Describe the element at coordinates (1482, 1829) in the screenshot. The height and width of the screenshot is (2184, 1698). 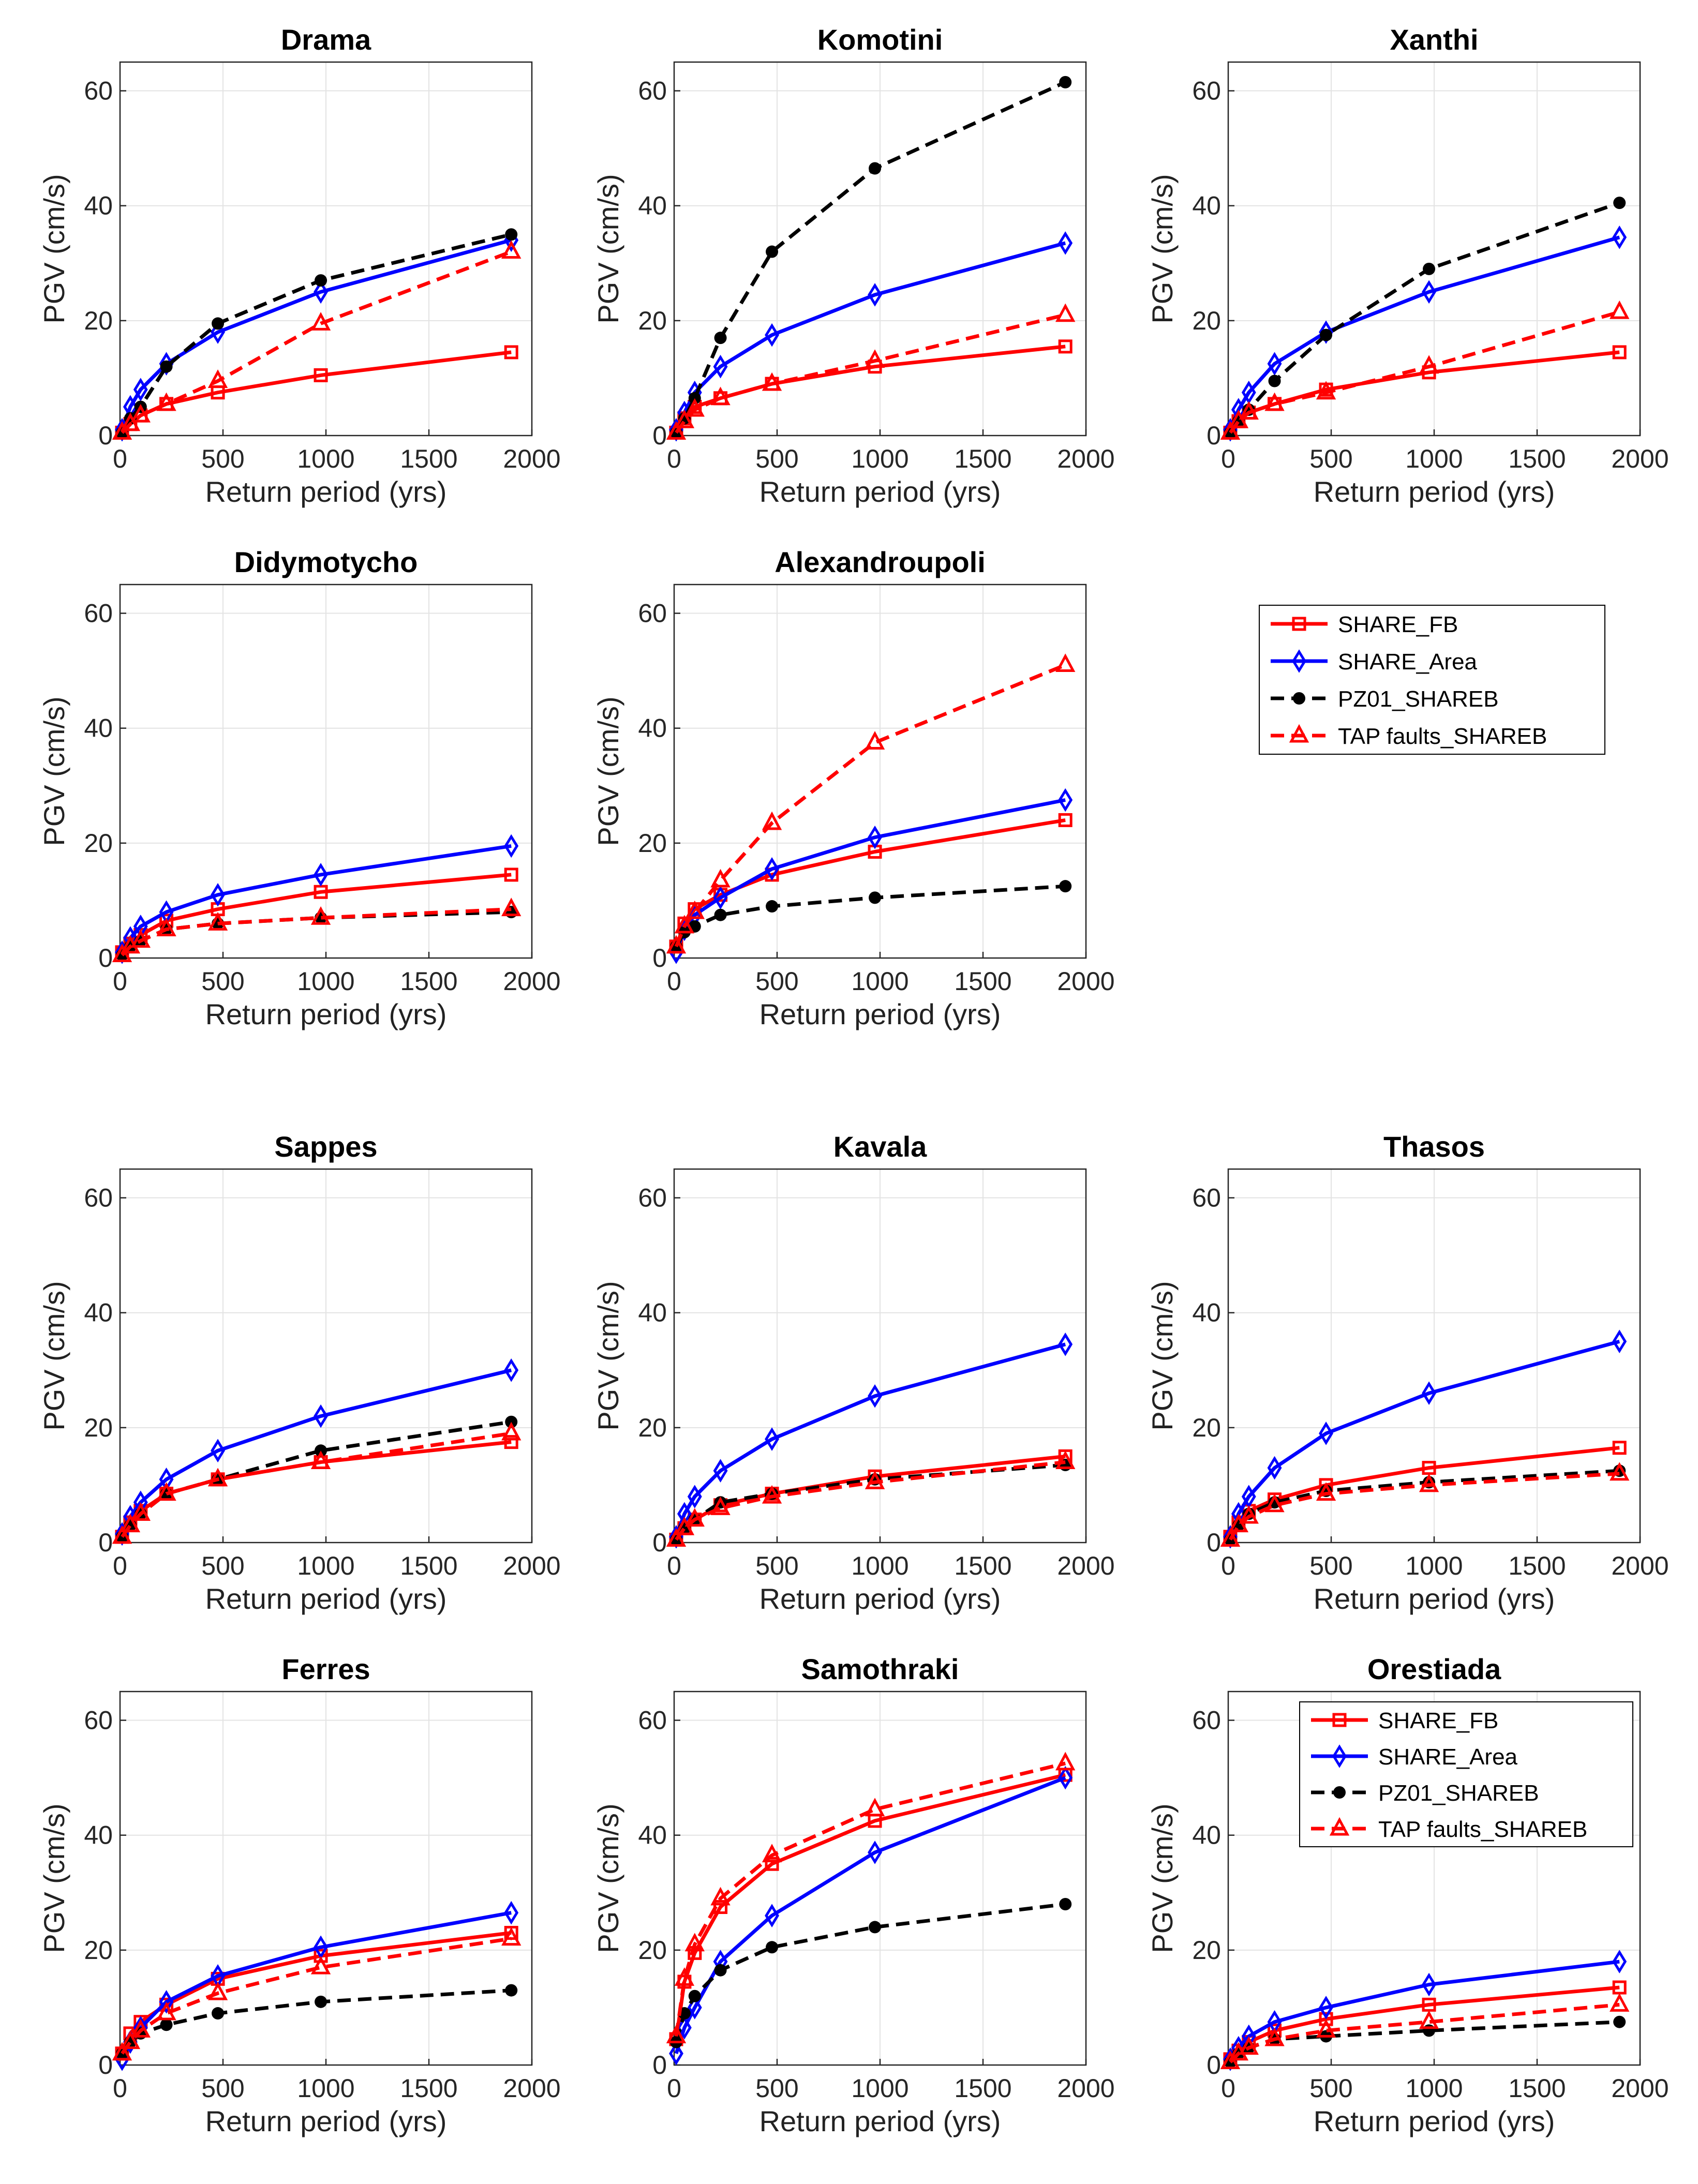
I see `legend-label-tap-faults-shareb: TAP faults_SHAREB` at that location.